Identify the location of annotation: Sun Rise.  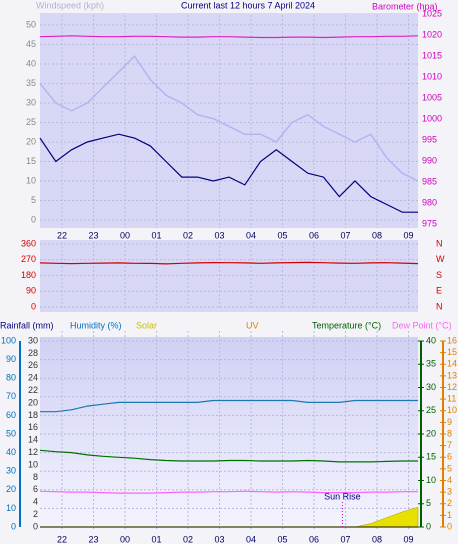
(342, 496).